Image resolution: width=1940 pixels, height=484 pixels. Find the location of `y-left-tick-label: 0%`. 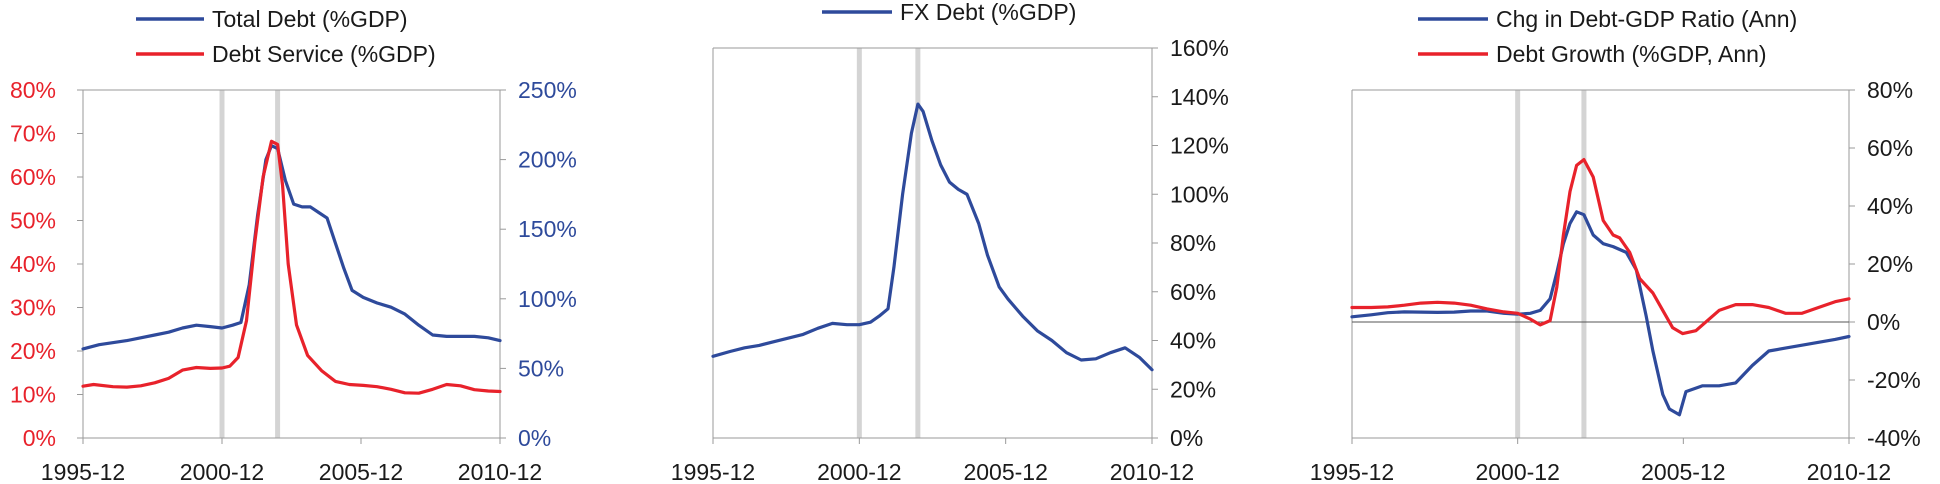

y-left-tick-label: 0% is located at coordinates (39, 438).